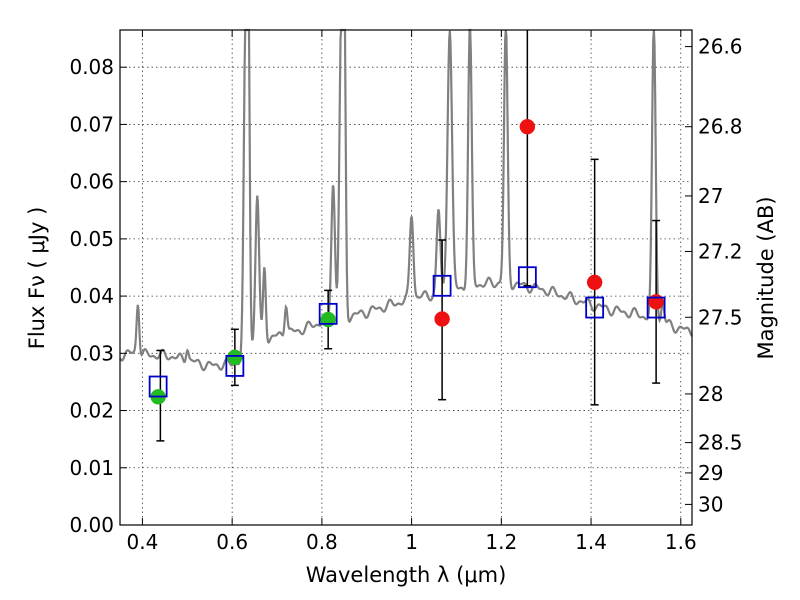 Image resolution: width=800 pixels, height=600 pixels. Describe the element at coordinates (91, 296) in the screenshot. I see `y-tick-label: 0.04` at that location.